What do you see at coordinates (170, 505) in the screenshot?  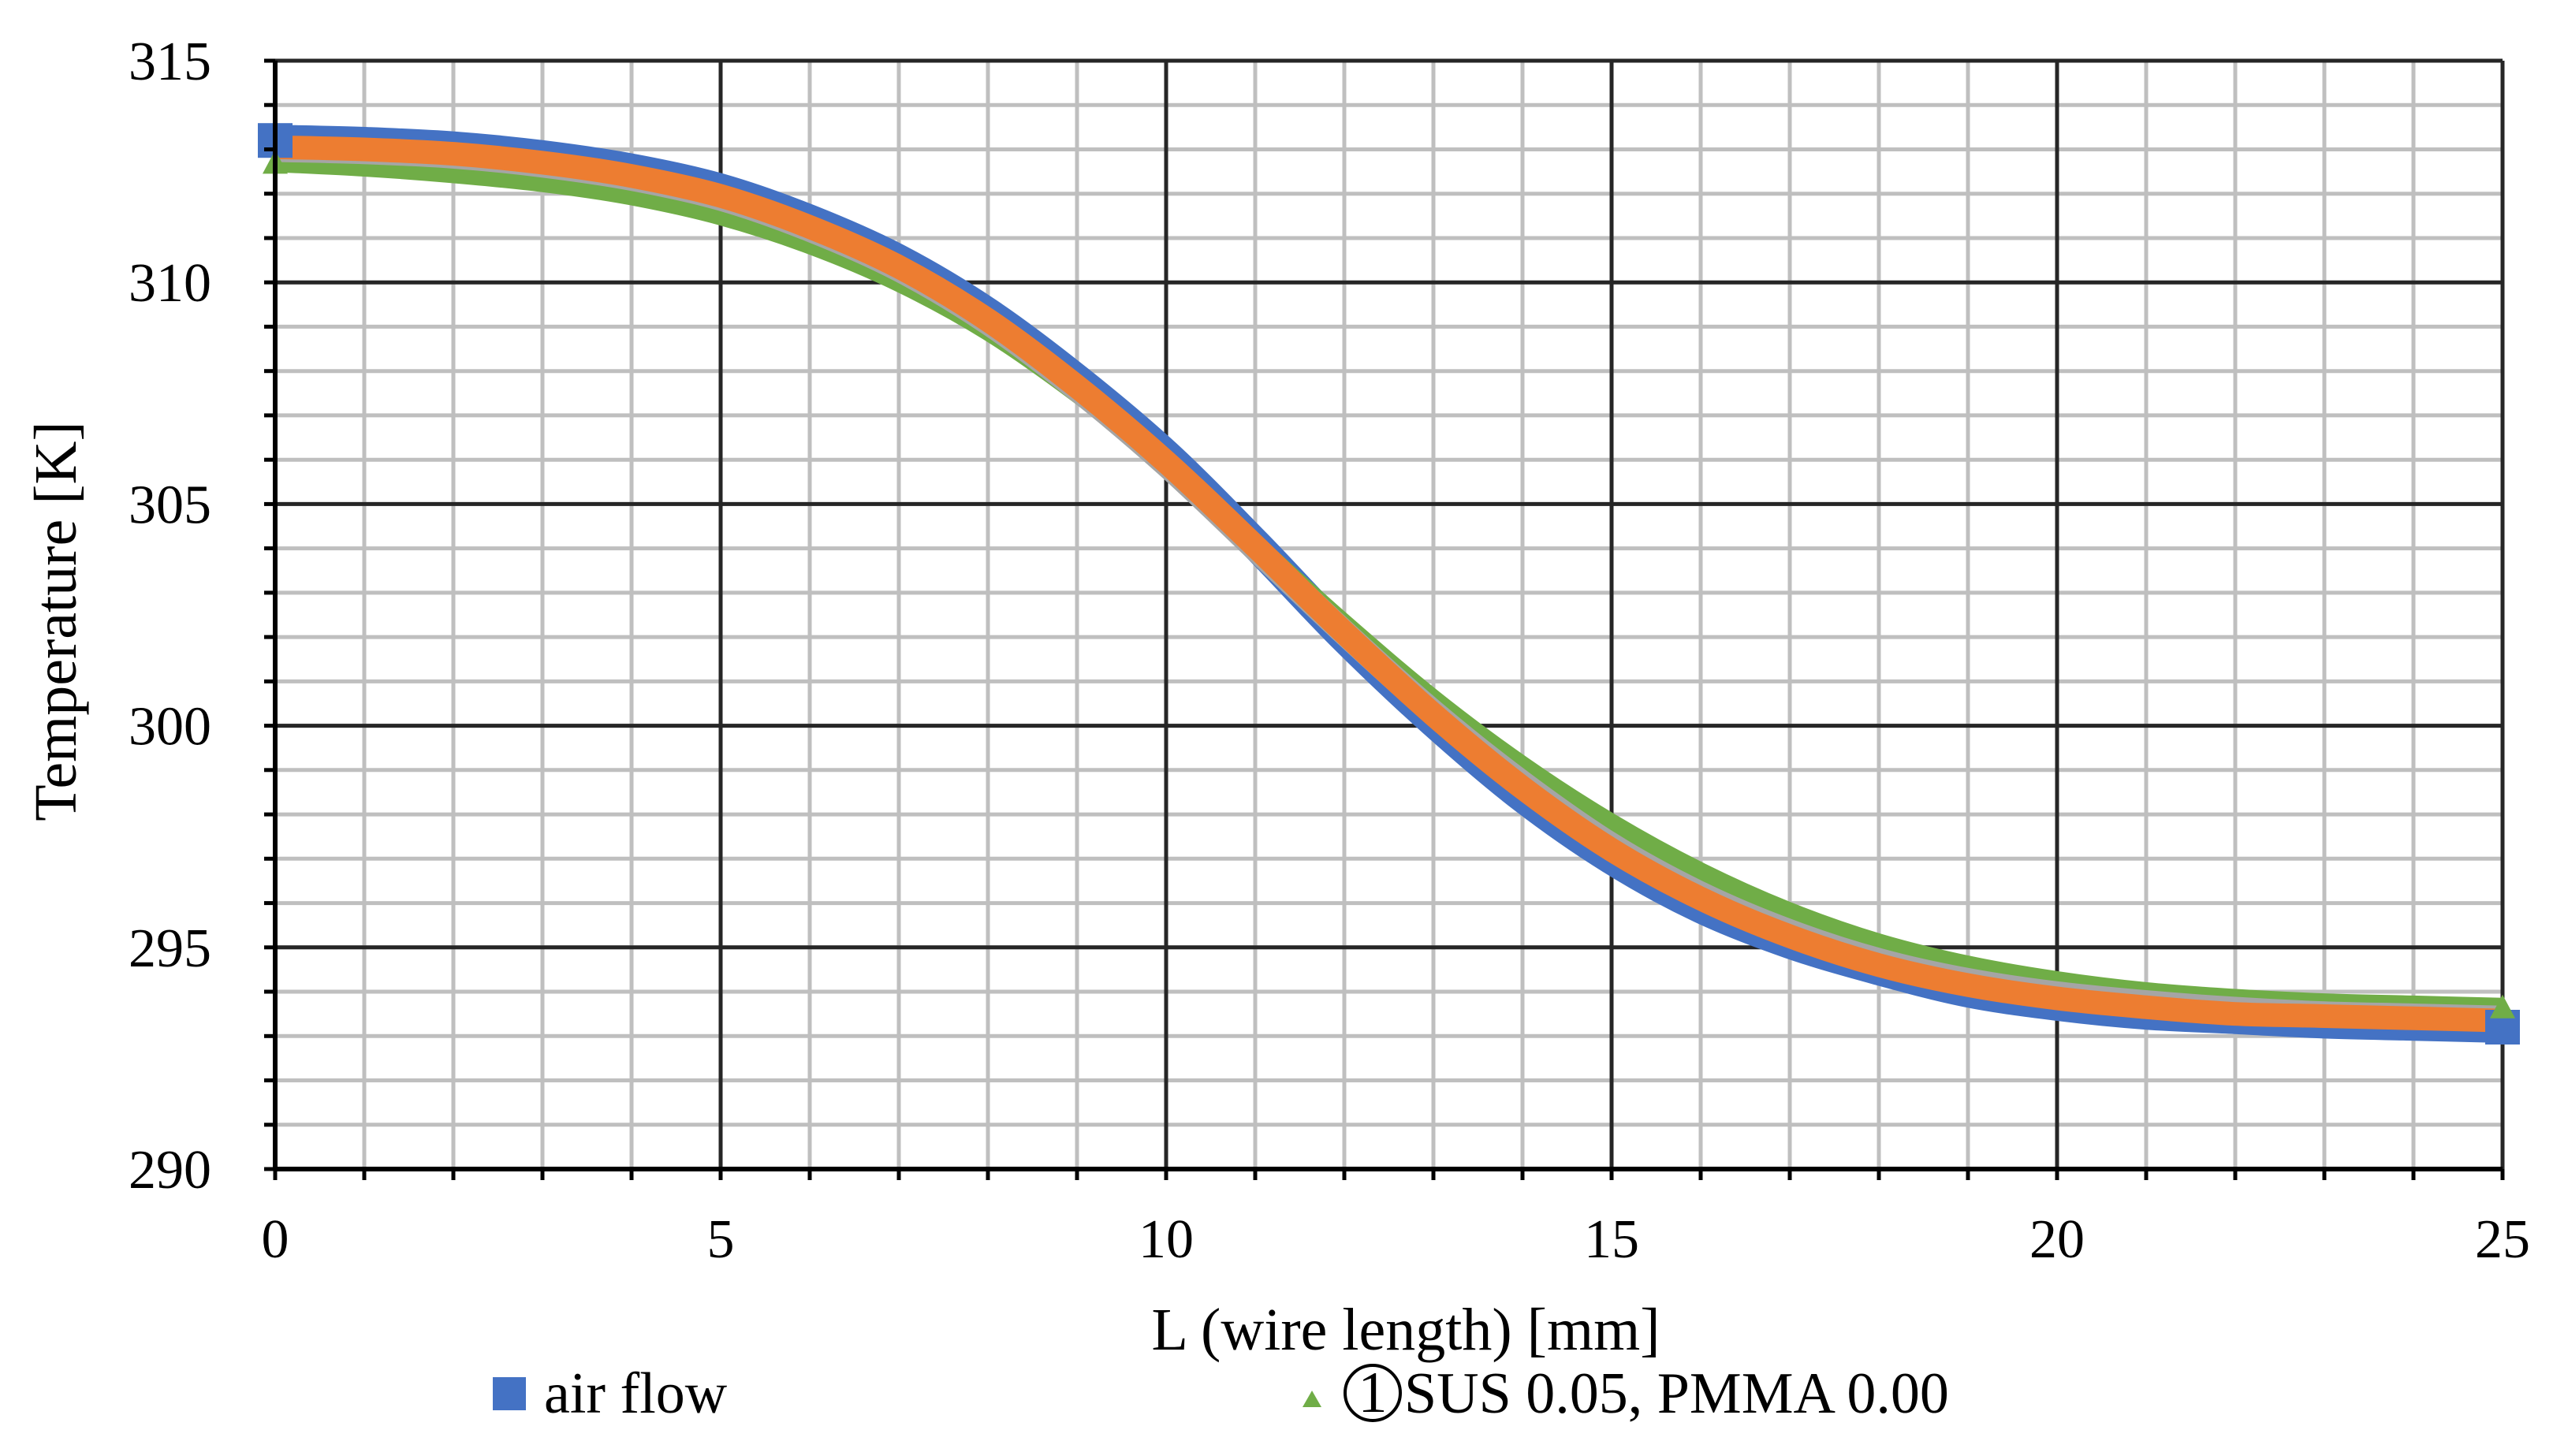 I see `y-tick-label: 305` at bounding box center [170, 505].